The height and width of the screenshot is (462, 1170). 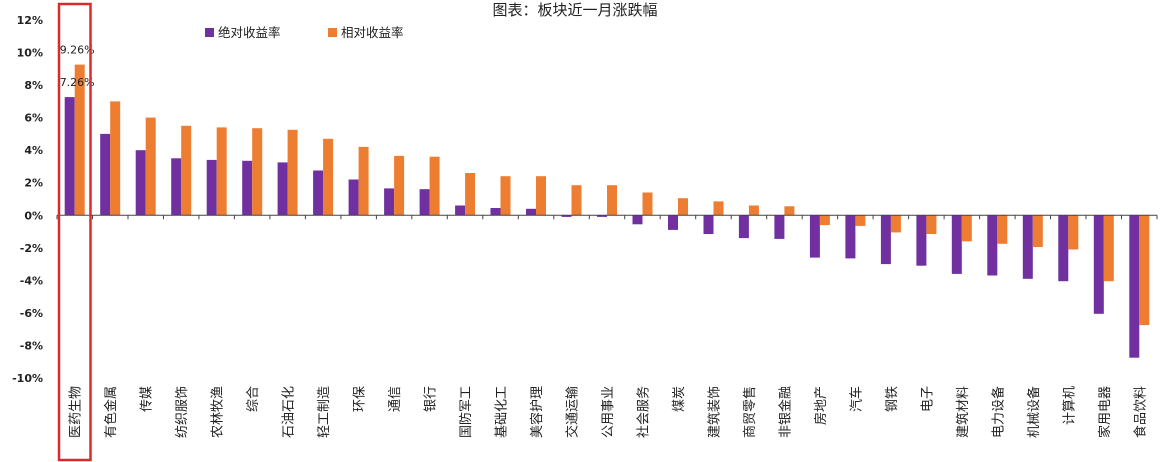 What do you see at coordinates (77, 50) in the screenshot?
I see `data-label-relative: 9.26%` at bounding box center [77, 50].